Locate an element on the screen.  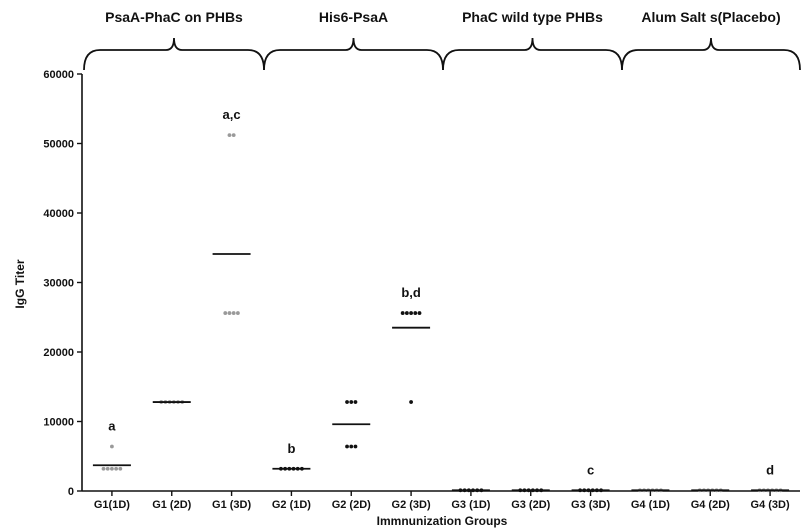
x-tick-label: G4 (2D) is located at coordinates (710, 505).